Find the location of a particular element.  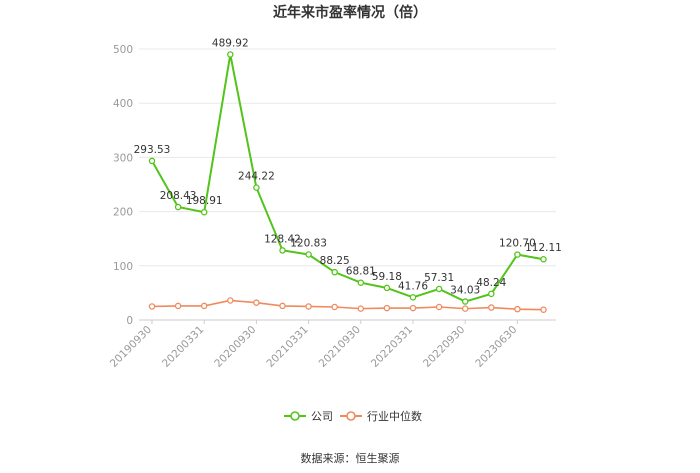

x-tick-label: 20210331 is located at coordinates (287, 347).